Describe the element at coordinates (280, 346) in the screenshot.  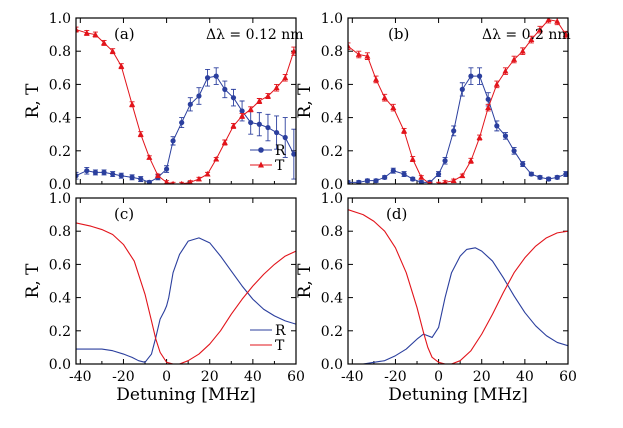
I see `legend-label-T: T` at that location.